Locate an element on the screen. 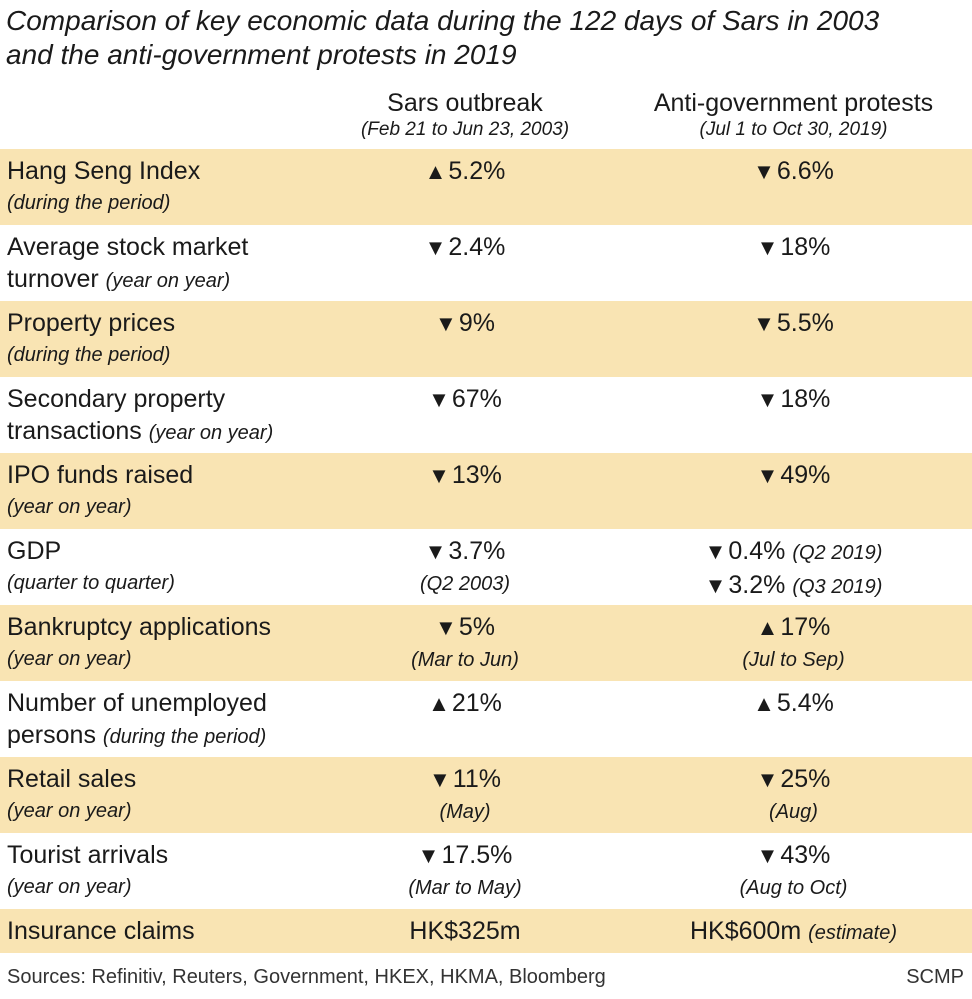 Image resolution: width=972 pixels, height=999 pixels. column-heading: Anti-government protests is located at coordinates (793, 103).